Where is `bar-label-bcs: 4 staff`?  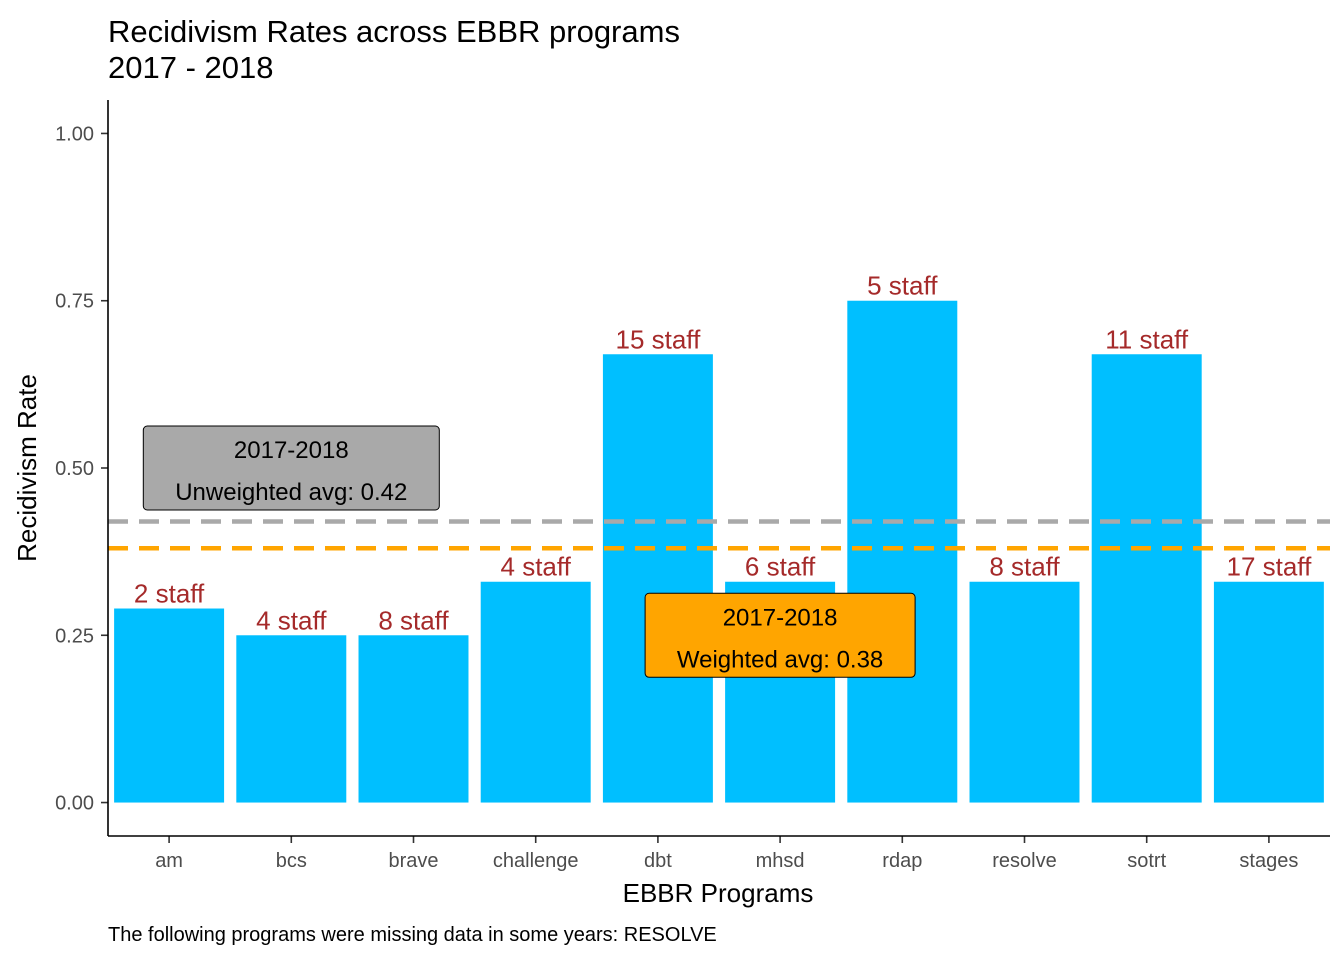 bar-label-bcs: 4 staff is located at coordinates (291, 620).